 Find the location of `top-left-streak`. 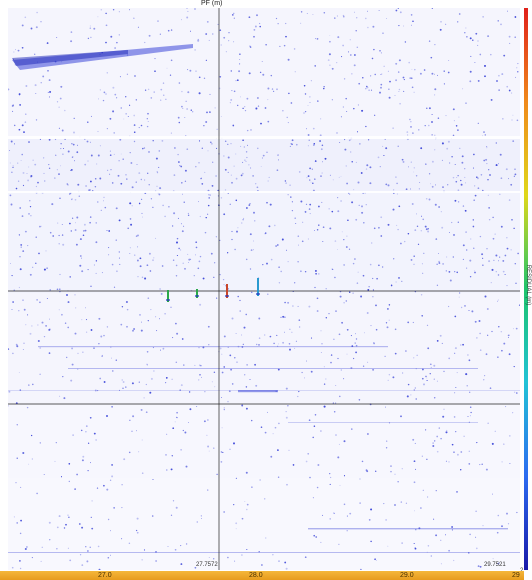

top-left-streak is located at coordinates (102, 57).